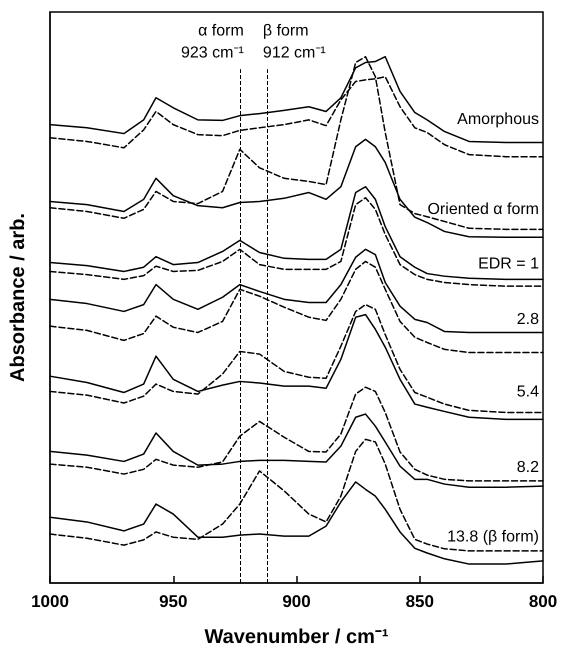 This screenshot has width=561, height=652. What do you see at coordinates (296, 637) in the screenshot?
I see `x-axis-title: Wavenumber / cm⁻¹` at bounding box center [296, 637].